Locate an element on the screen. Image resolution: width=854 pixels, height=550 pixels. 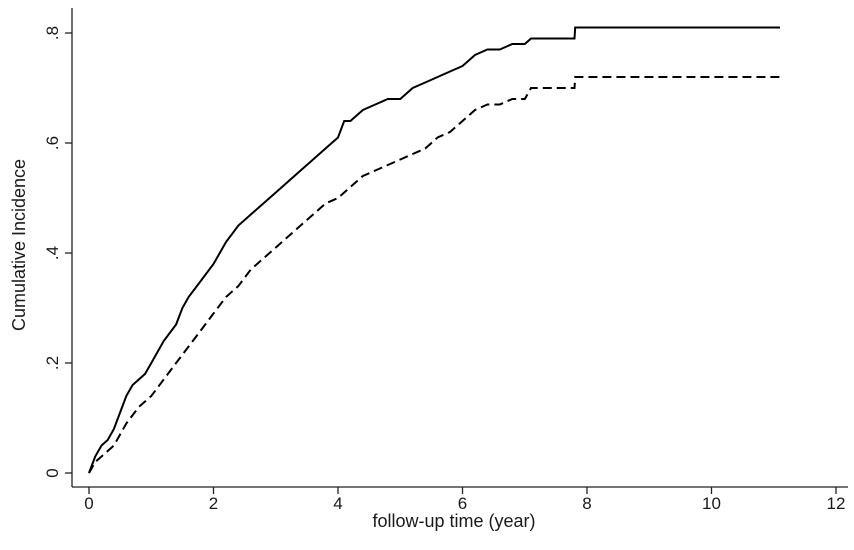
x-tick-label: 12 is located at coordinates (836, 503).